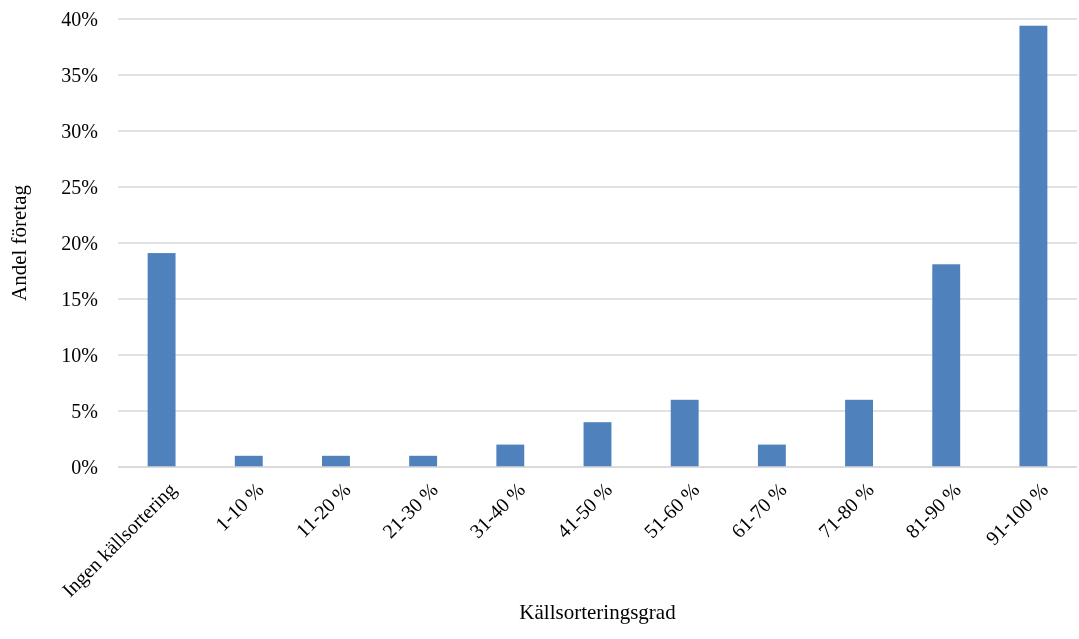  Describe the element at coordinates (19, 243) in the screenshot. I see `y-axis-title: Andel företag` at that location.